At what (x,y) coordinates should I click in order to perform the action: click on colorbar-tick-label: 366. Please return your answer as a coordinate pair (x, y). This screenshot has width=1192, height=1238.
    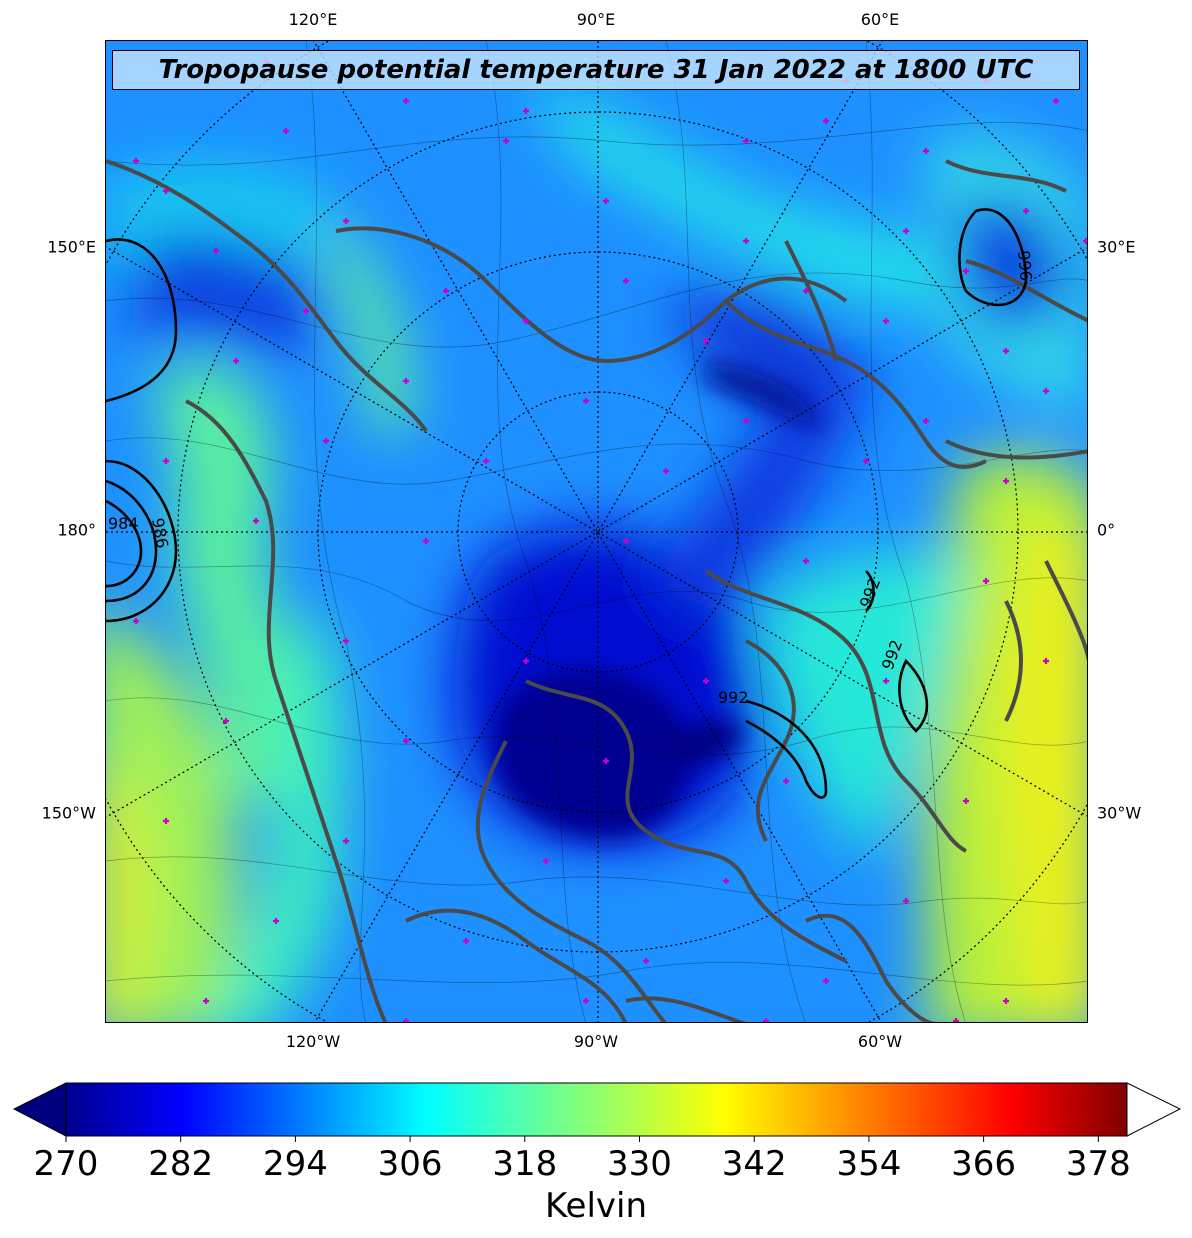
    Looking at the image, I should click on (984, 1164).